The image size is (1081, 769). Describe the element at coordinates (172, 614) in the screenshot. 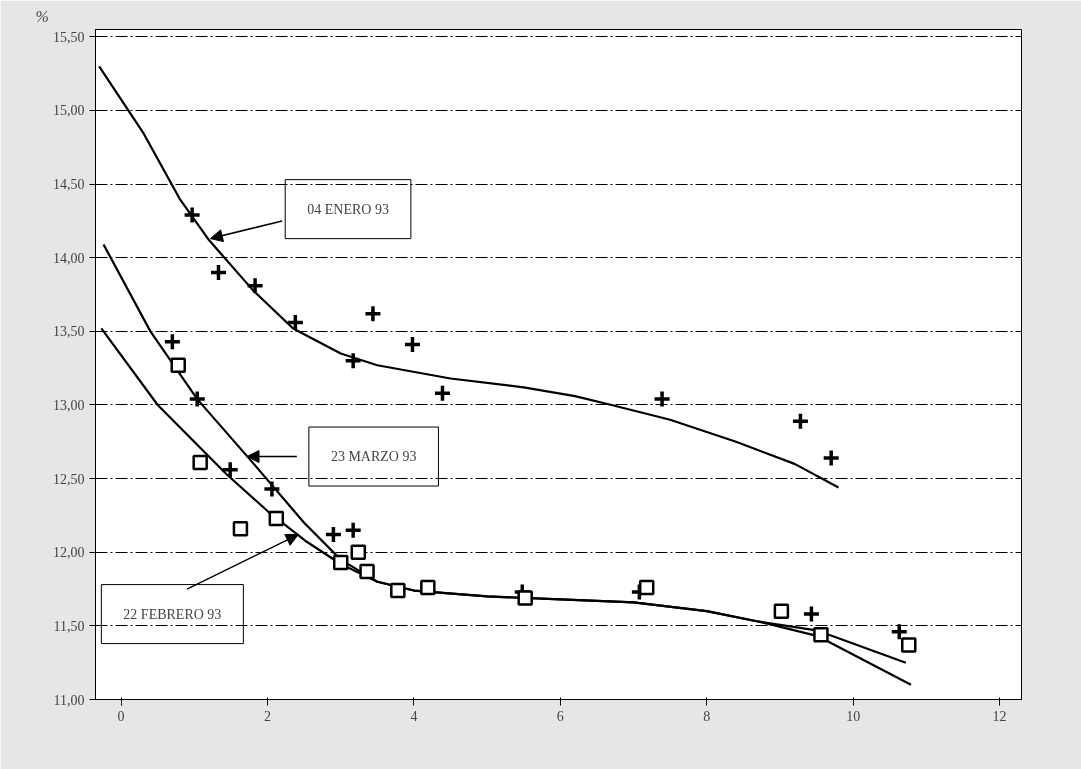

I see `annotation: 22 FEBRERO 93` at that location.